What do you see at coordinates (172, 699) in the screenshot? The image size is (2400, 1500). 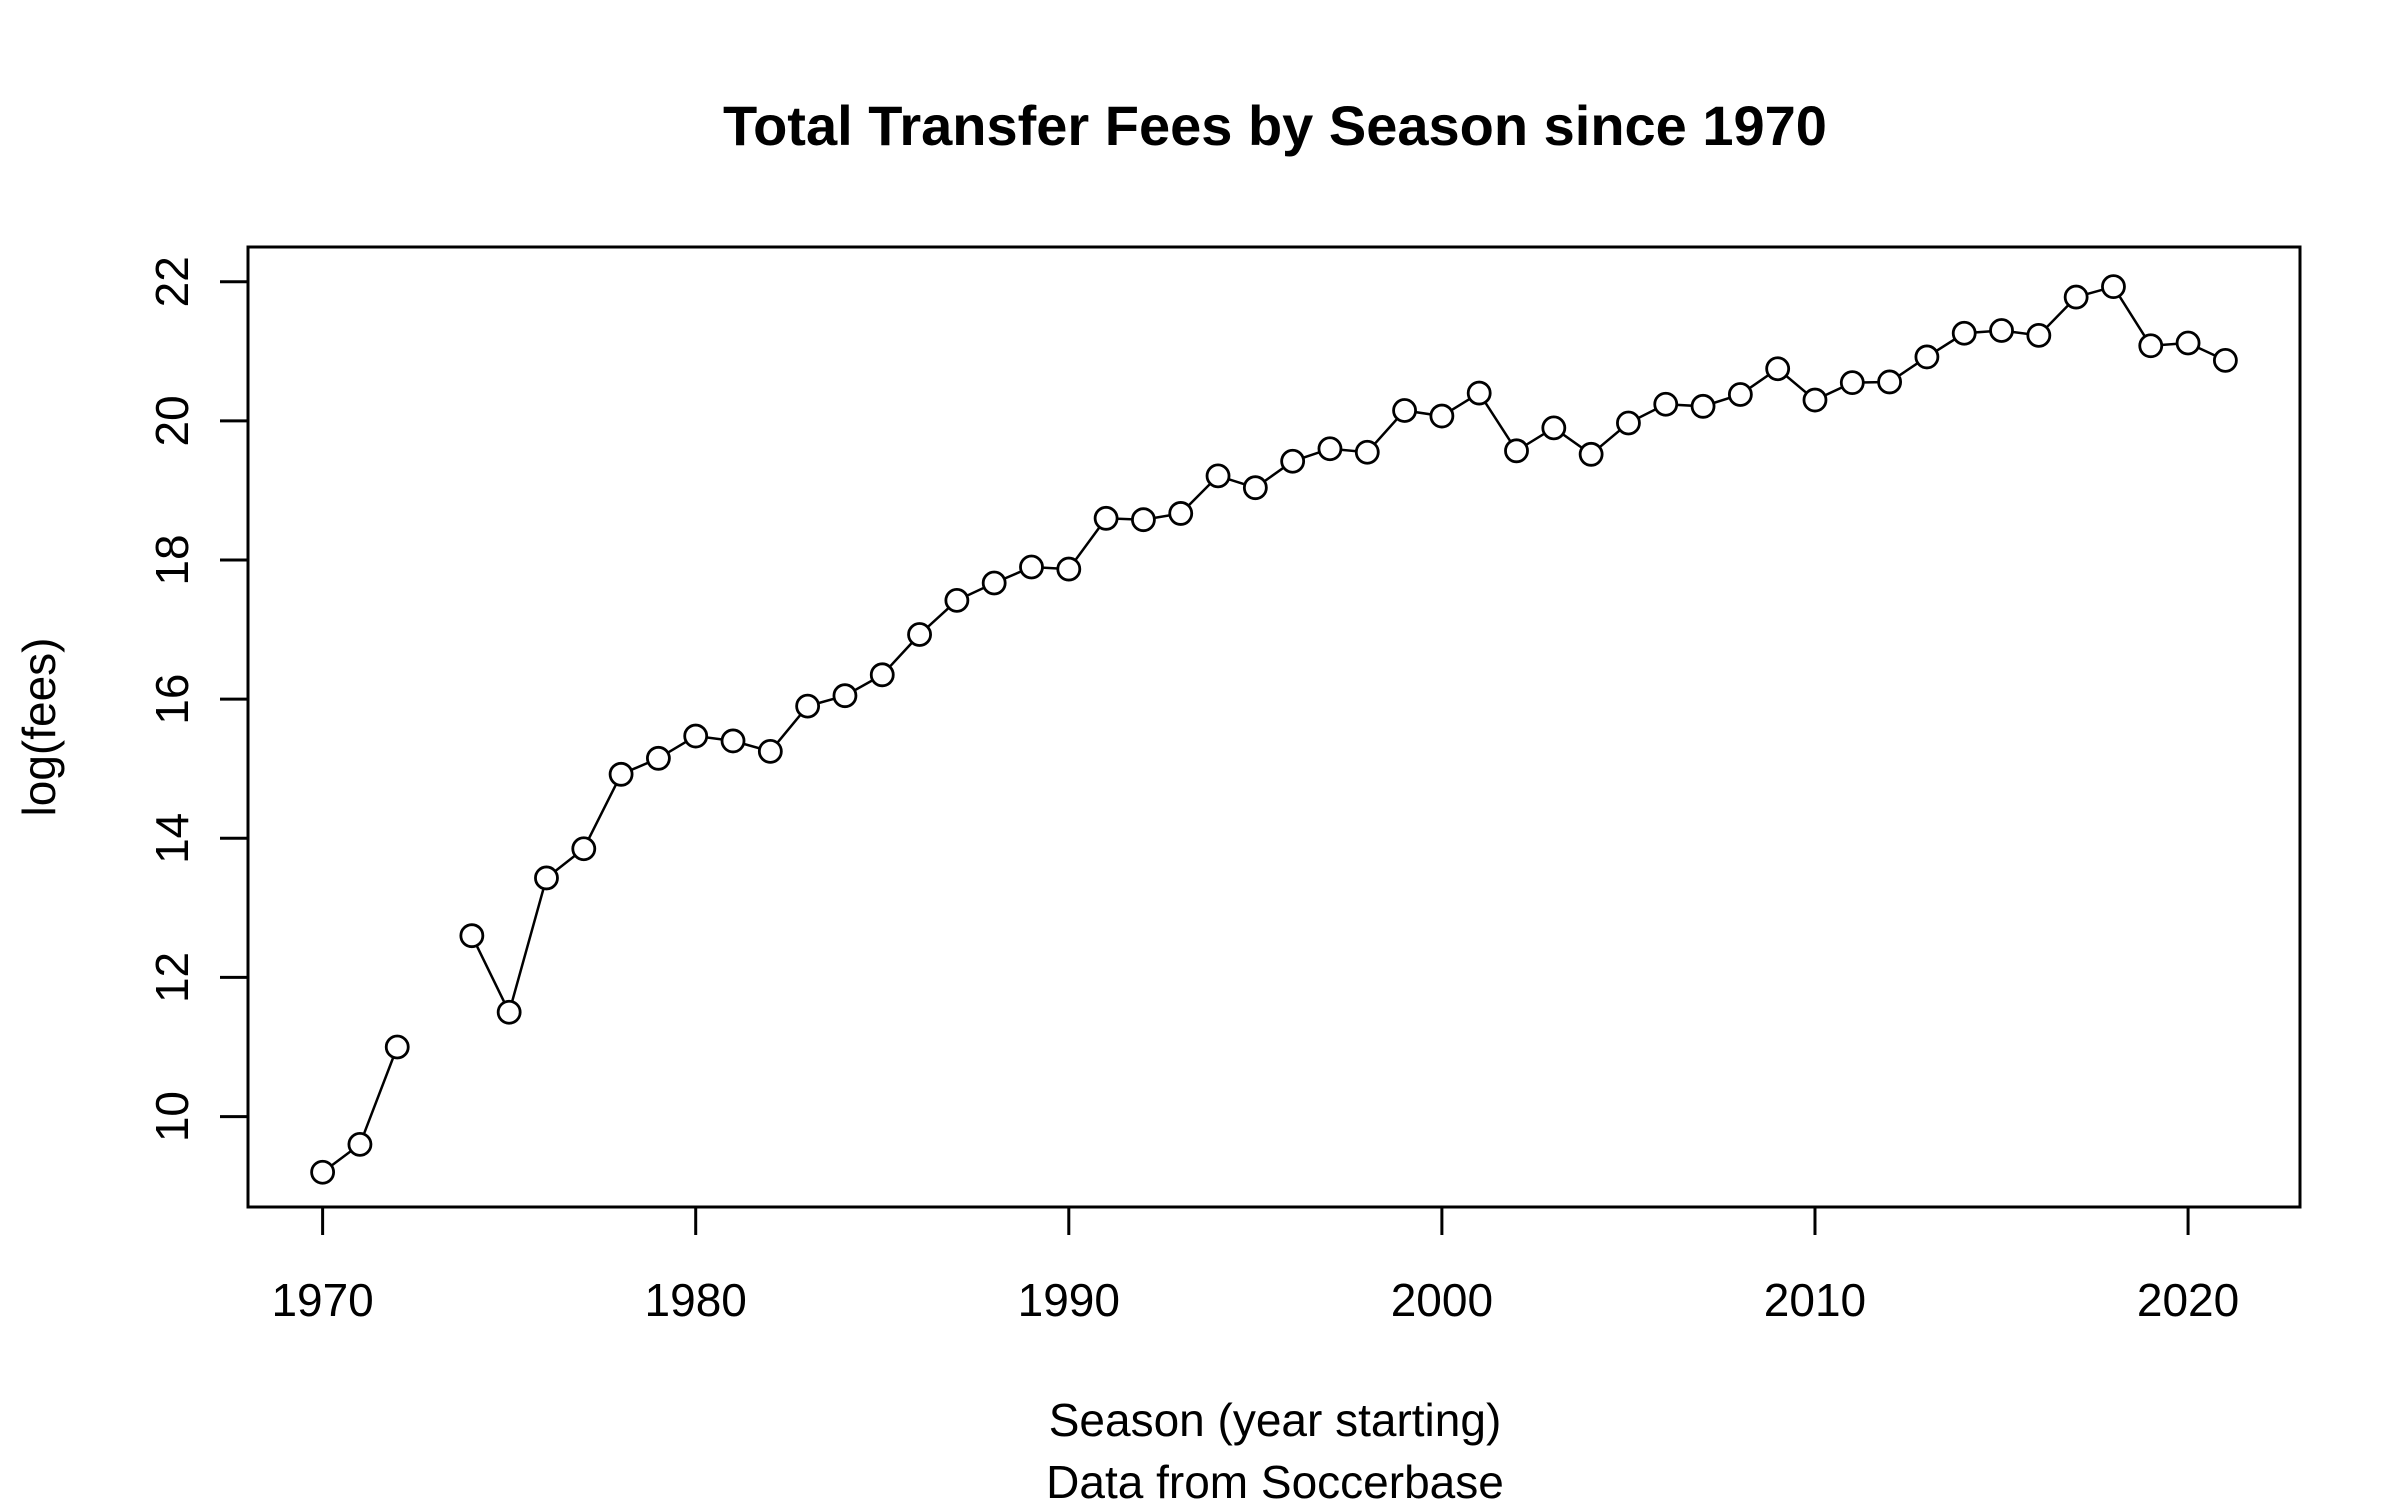 I see `y-tick-label: 16` at bounding box center [172, 699].